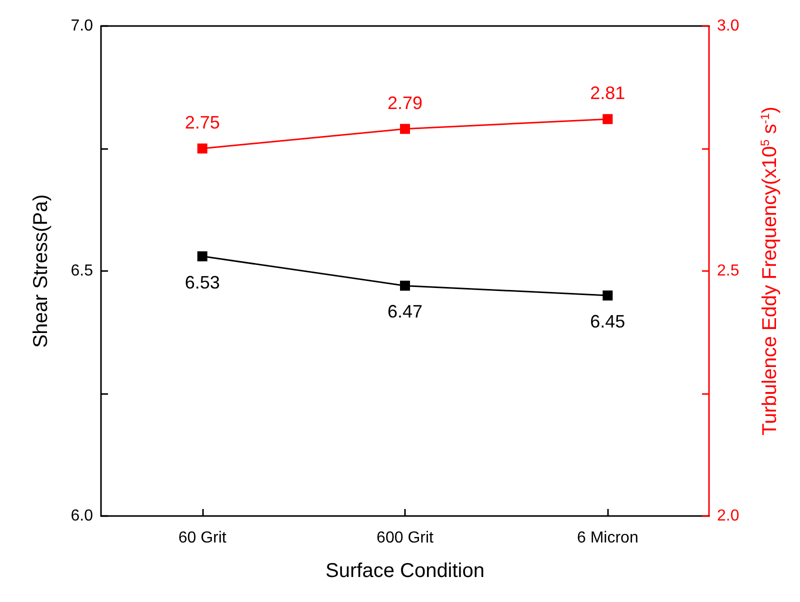 This screenshot has height=602, width=800. Describe the element at coordinates (405, 538) in the screenshot. I see `x-tick-label: 600 Grit` at that location.